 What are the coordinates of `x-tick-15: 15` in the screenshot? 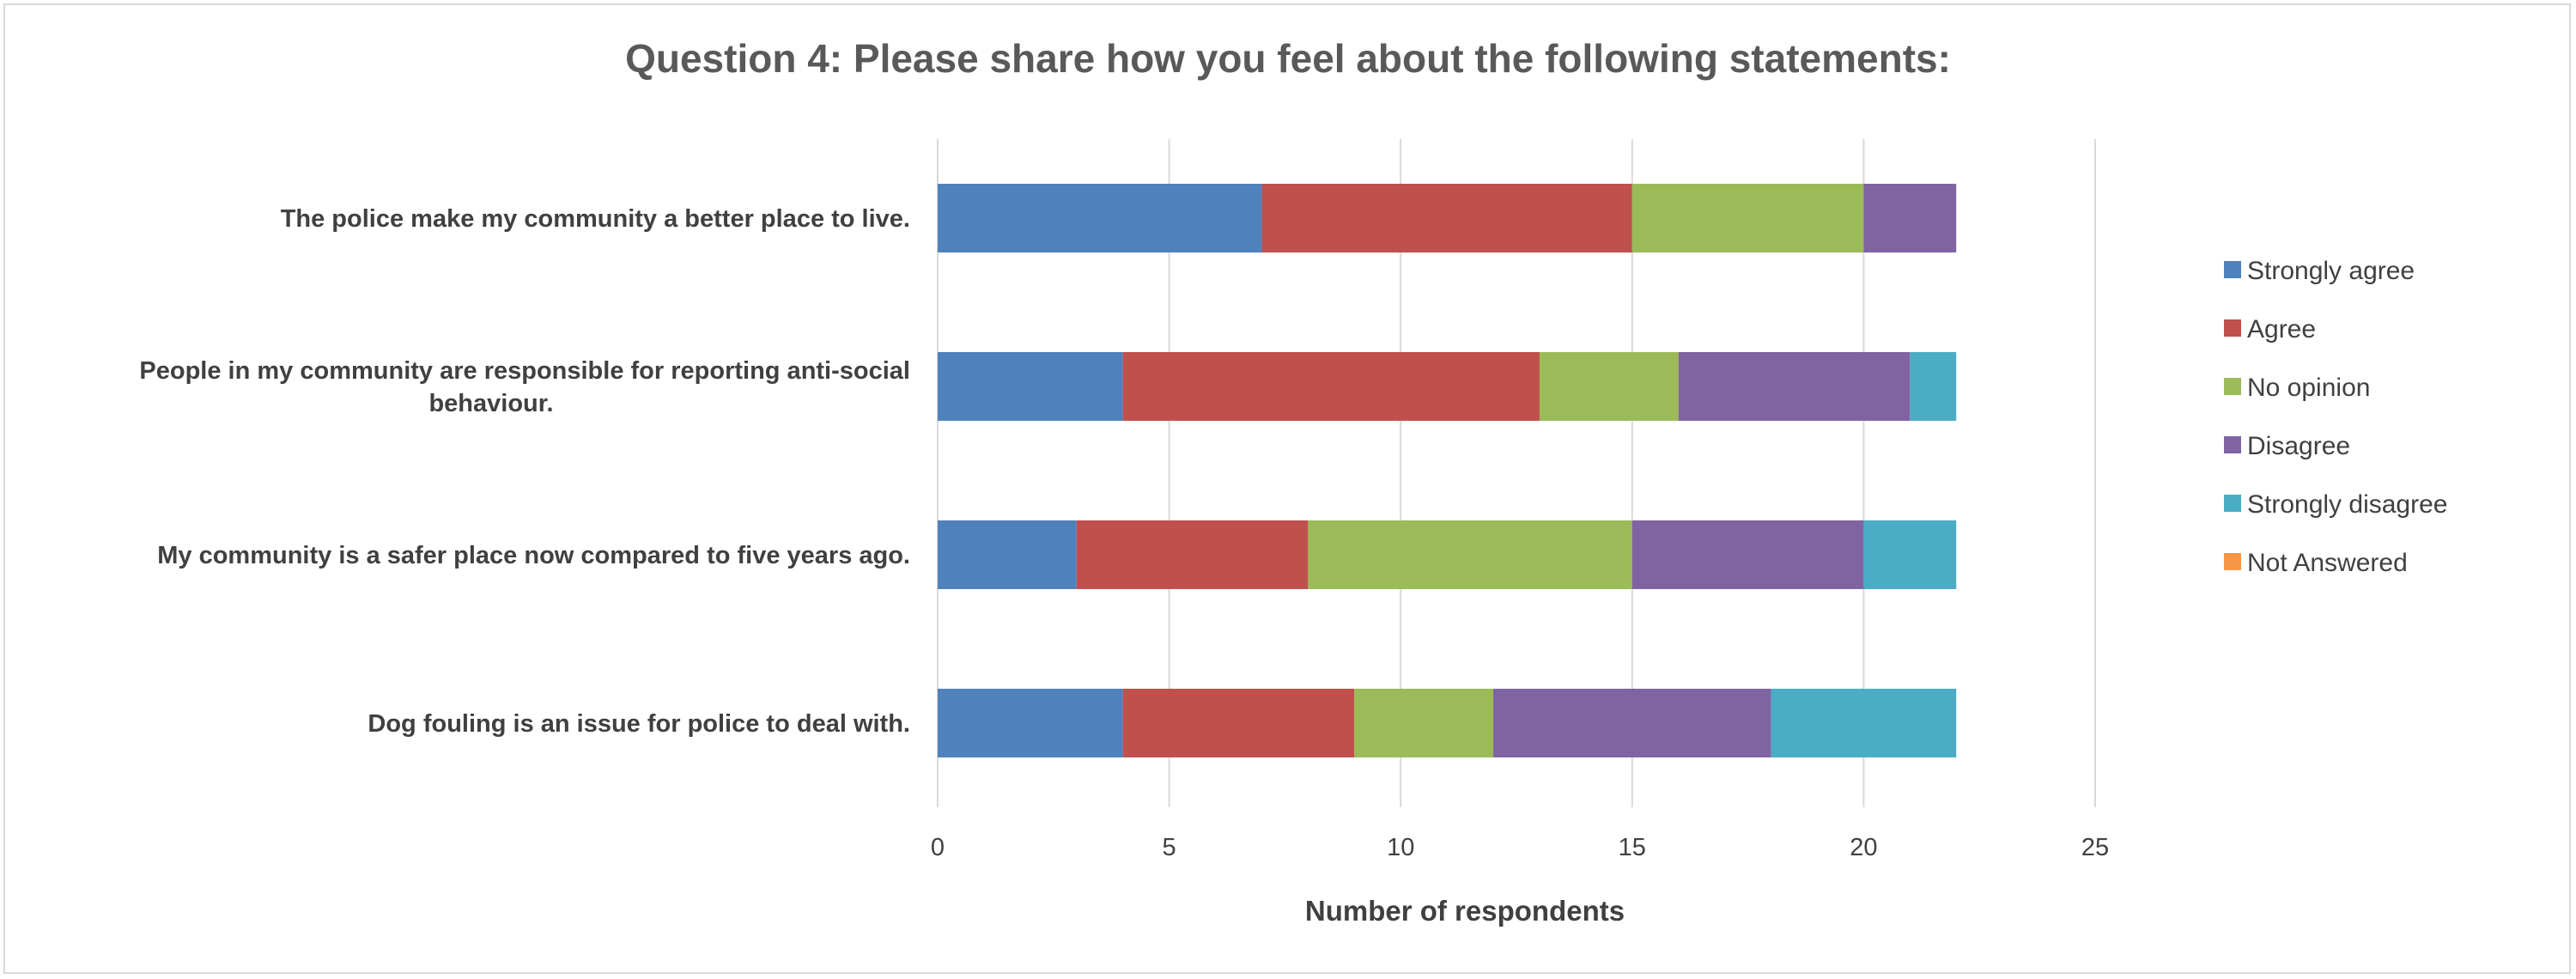 It's located at (1632, 848).